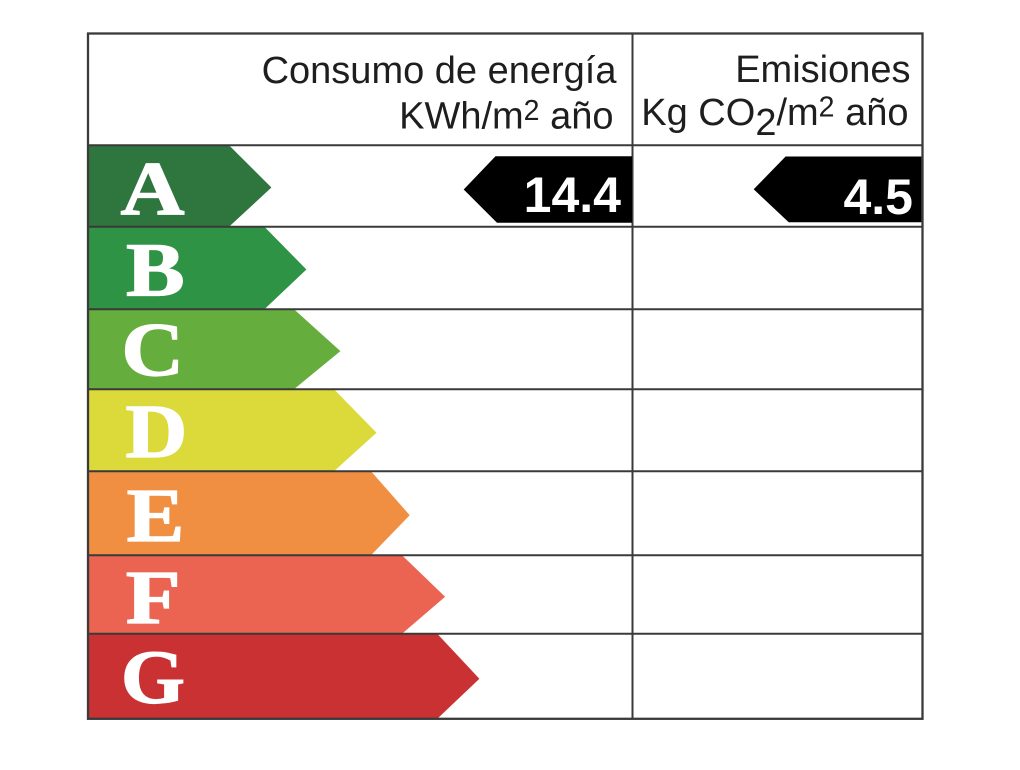 The height and width of the screenshot is (770, 1020). What do you see at coordinates (153, 189) in the screenshot?
I see `svg-text: A` at bounding box center [153, 189].